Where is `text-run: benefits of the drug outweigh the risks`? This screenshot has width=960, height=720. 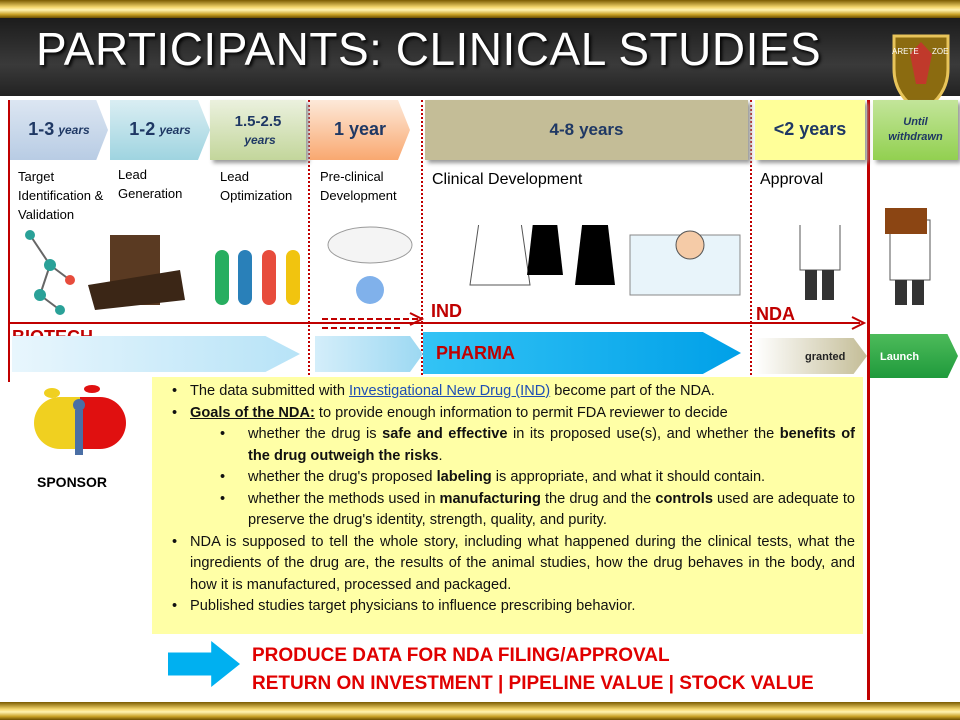 text-run: benefits of the drug outweigh the risks is located at coordinates (551, 445).